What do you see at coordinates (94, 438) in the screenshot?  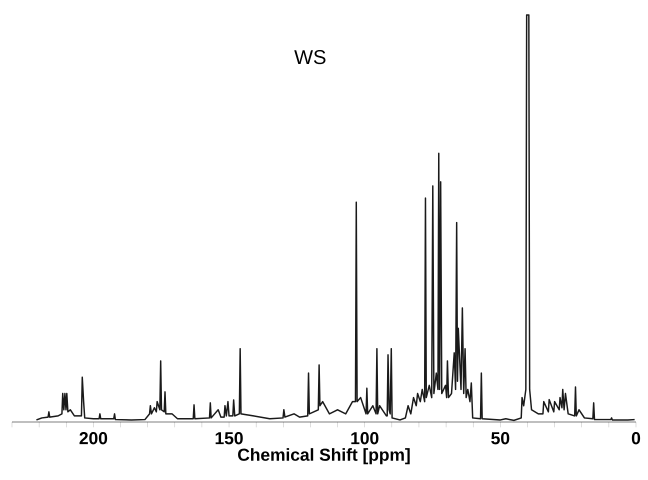 I see `x-tick-label: 200` at bounding box center [94, 438].